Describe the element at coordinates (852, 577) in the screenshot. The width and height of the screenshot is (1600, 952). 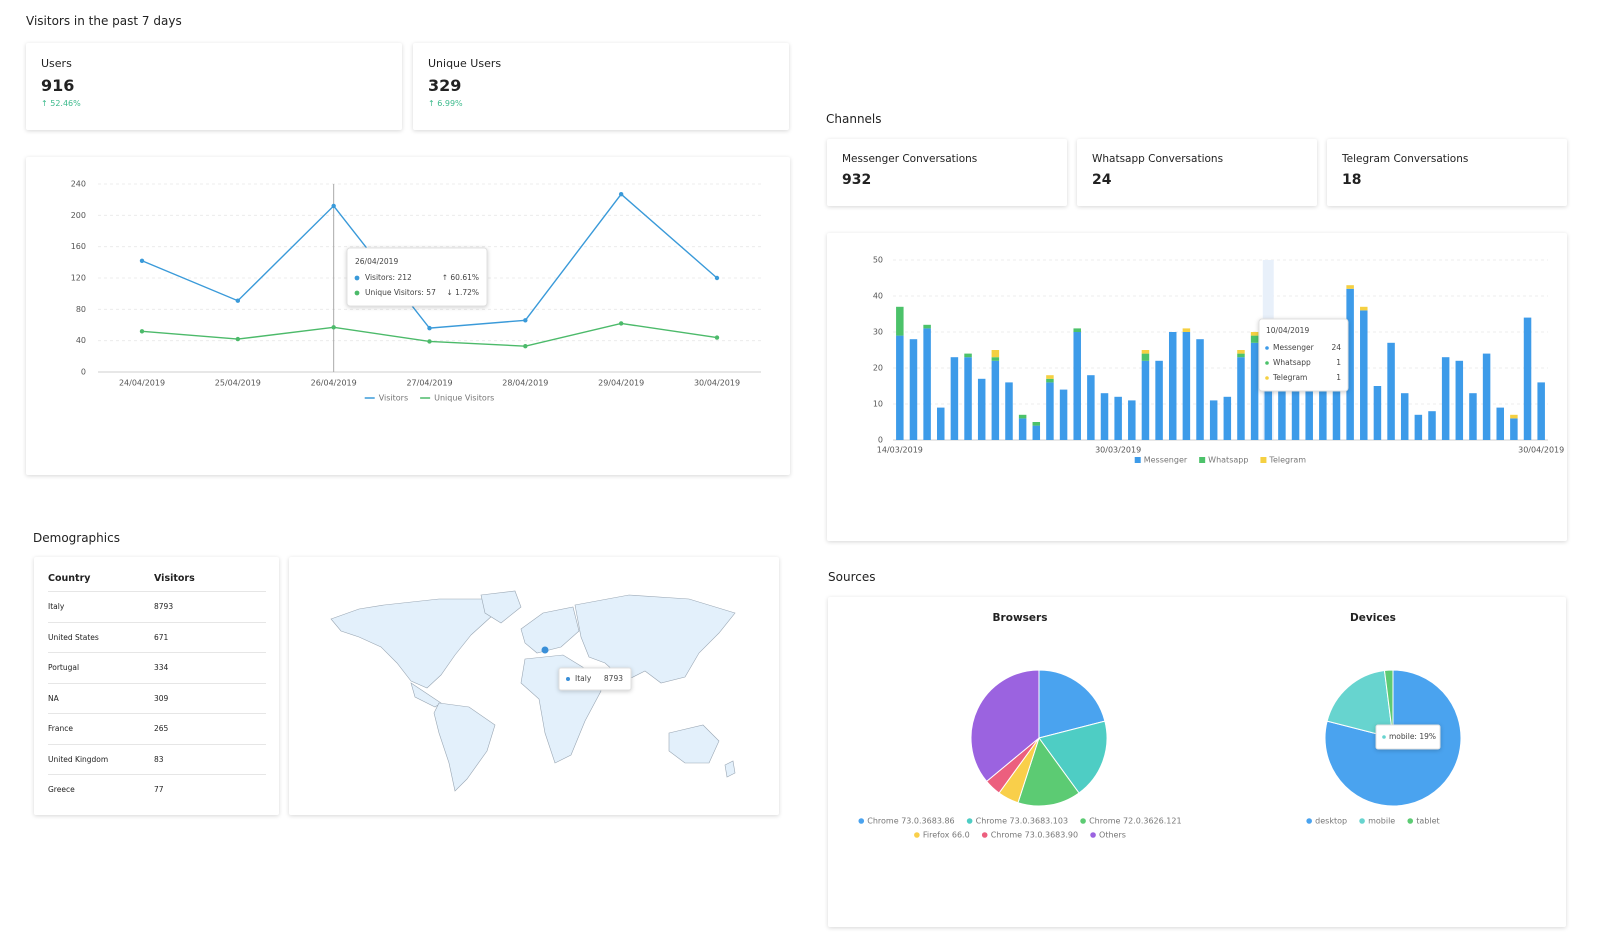
I see `section-title: Sources` at that location.